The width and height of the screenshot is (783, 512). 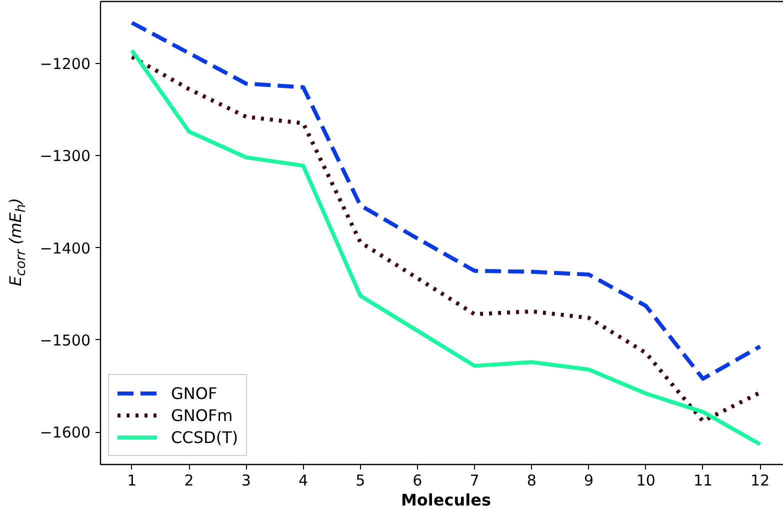 What do you see at coordinates (417, 481) in the screenshot?
I see `x-tick-label: 6` at bounding box center [417, 481].